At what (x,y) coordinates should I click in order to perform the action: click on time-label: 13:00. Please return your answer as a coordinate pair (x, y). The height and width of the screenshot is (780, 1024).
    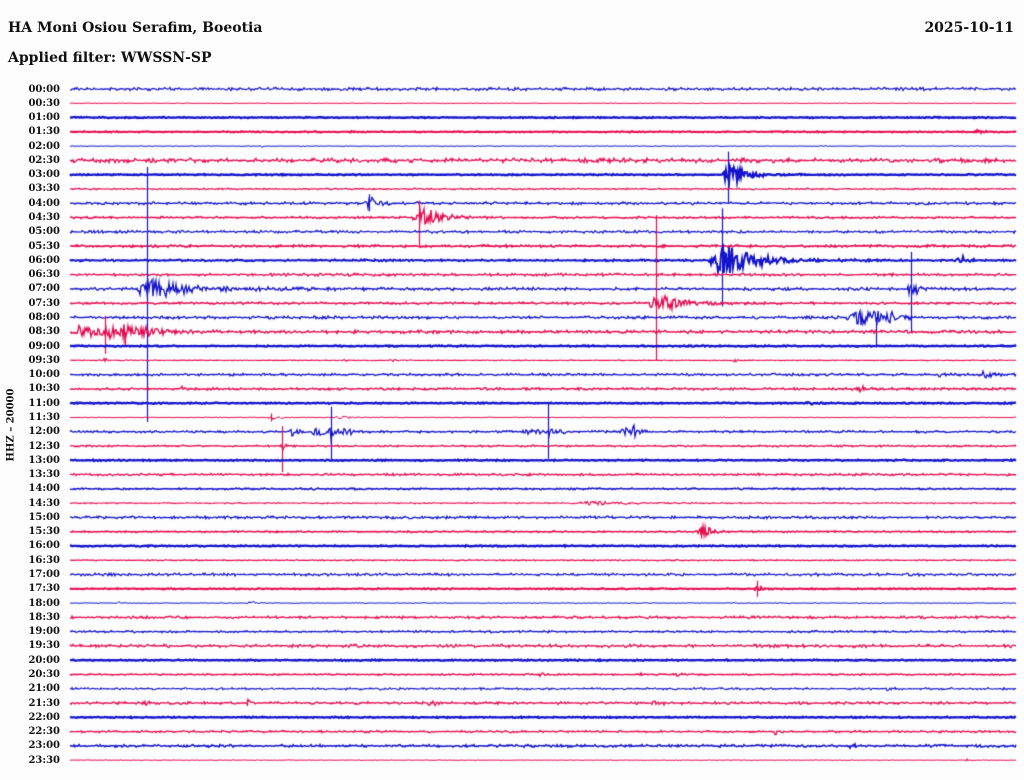
    Looking at the image, I should click on (44, 460).